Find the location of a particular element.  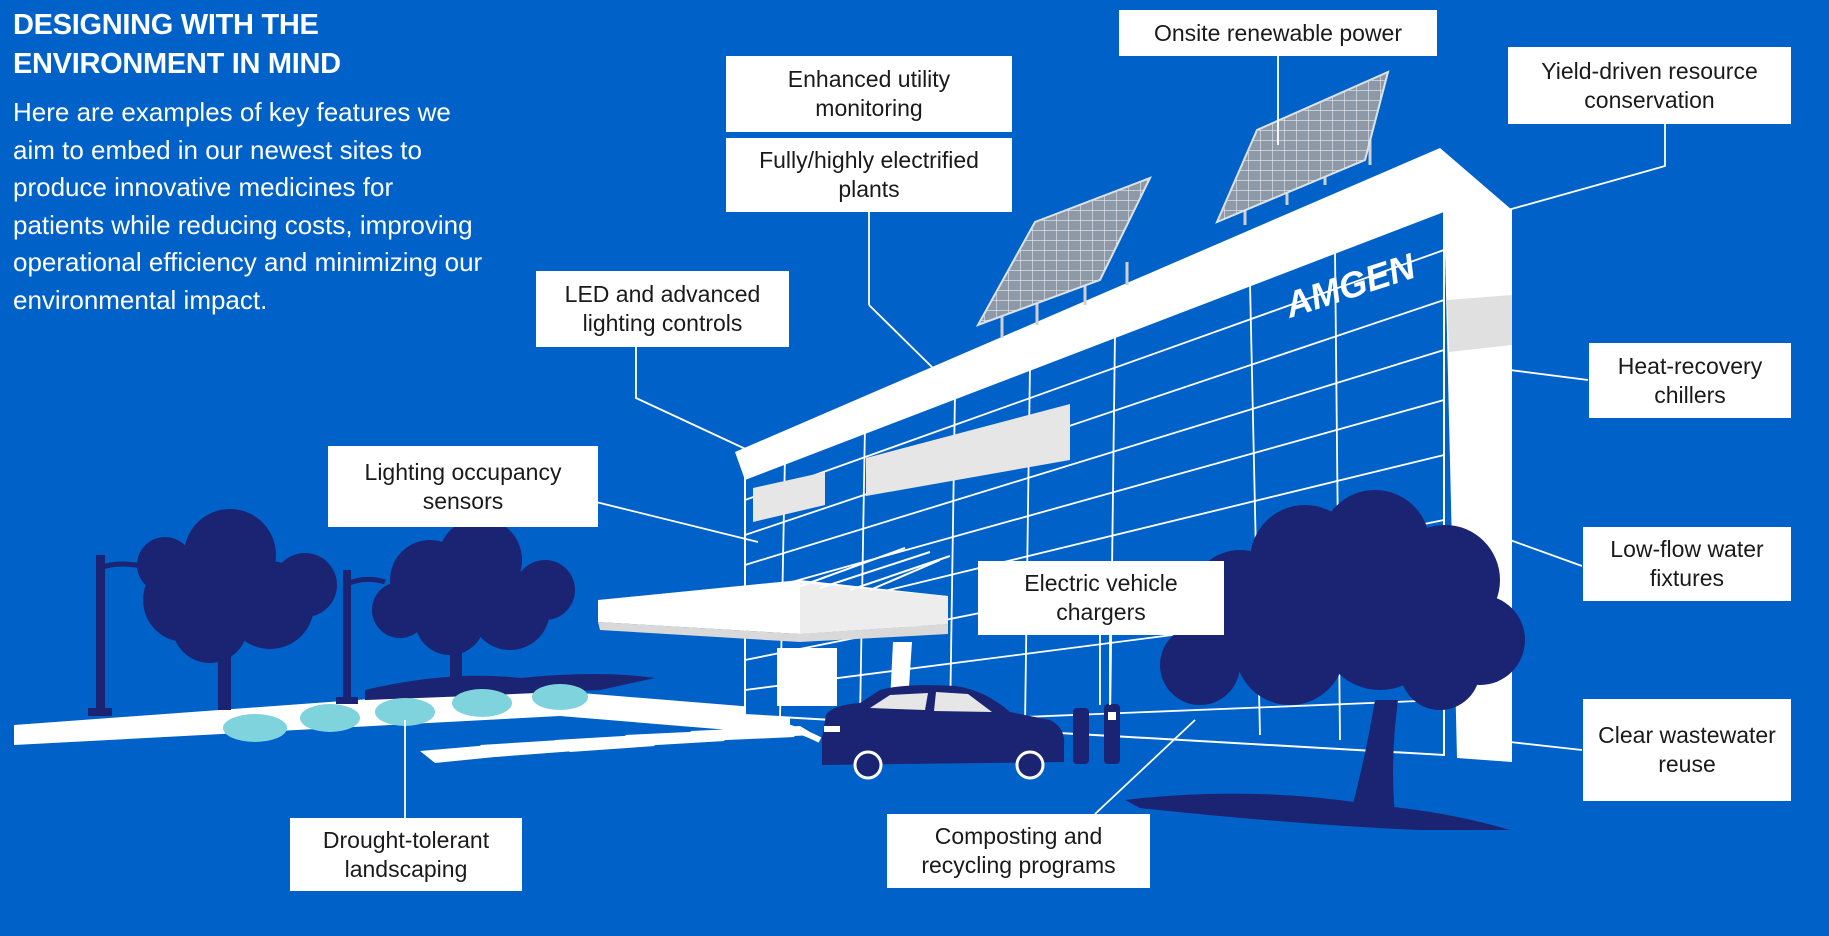

page-title: DESIGNING WITH THE ENVIRONMENT IN MIND is located at coordinates (177, 44).